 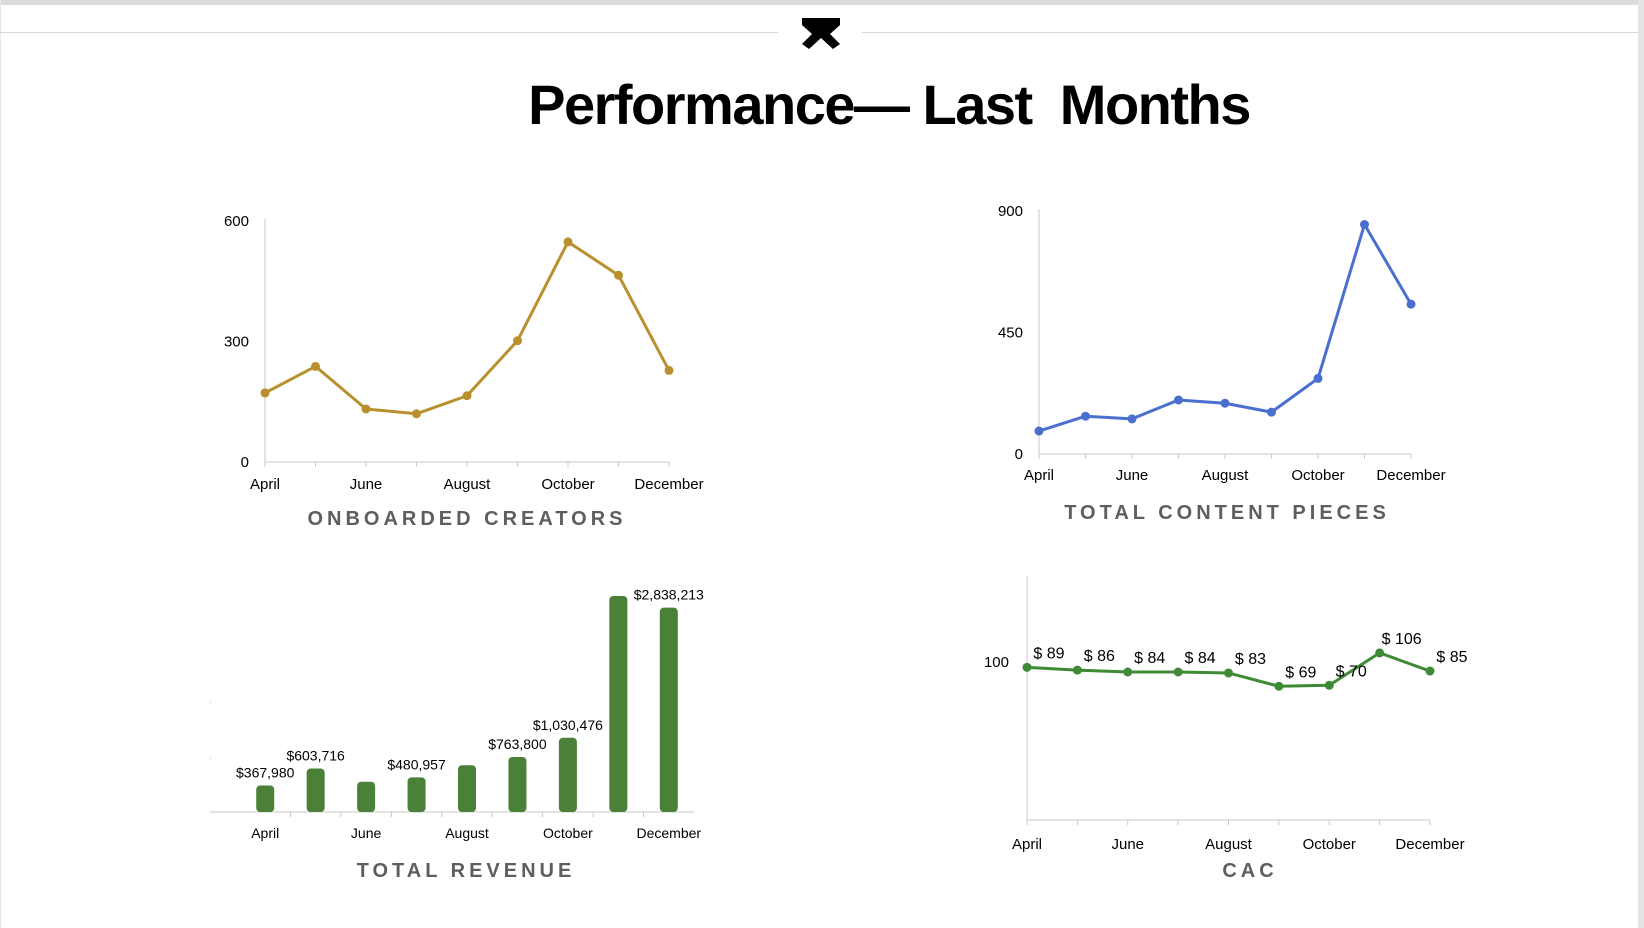 What do you see at coordinates (1249, 871) in the screenshot?
I see `chart-title: CAC` at bounding box center [1249, 871].